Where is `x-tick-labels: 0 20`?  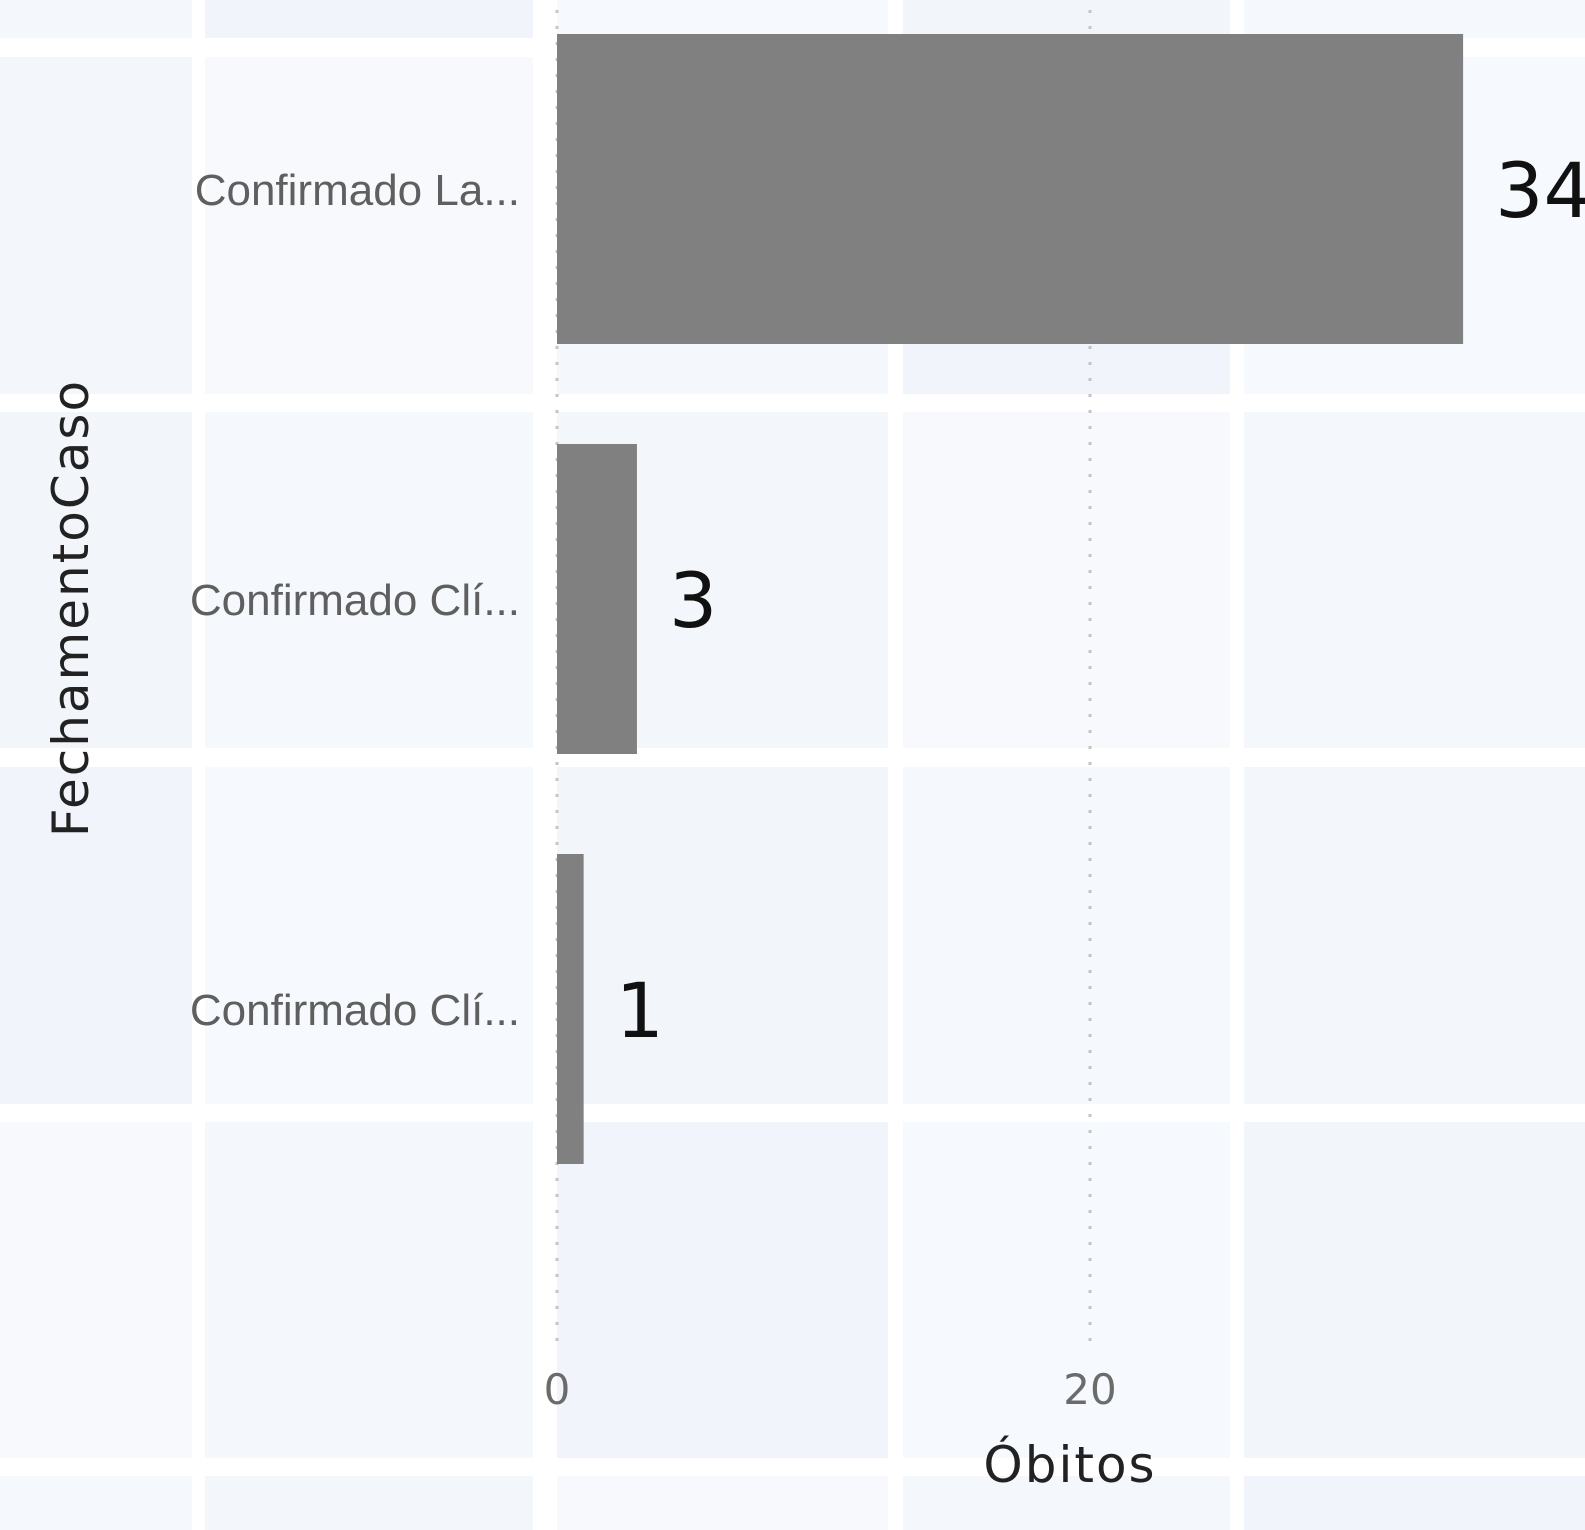 x-tick-labels: 0 20 is located at coordinates (830, 1389).